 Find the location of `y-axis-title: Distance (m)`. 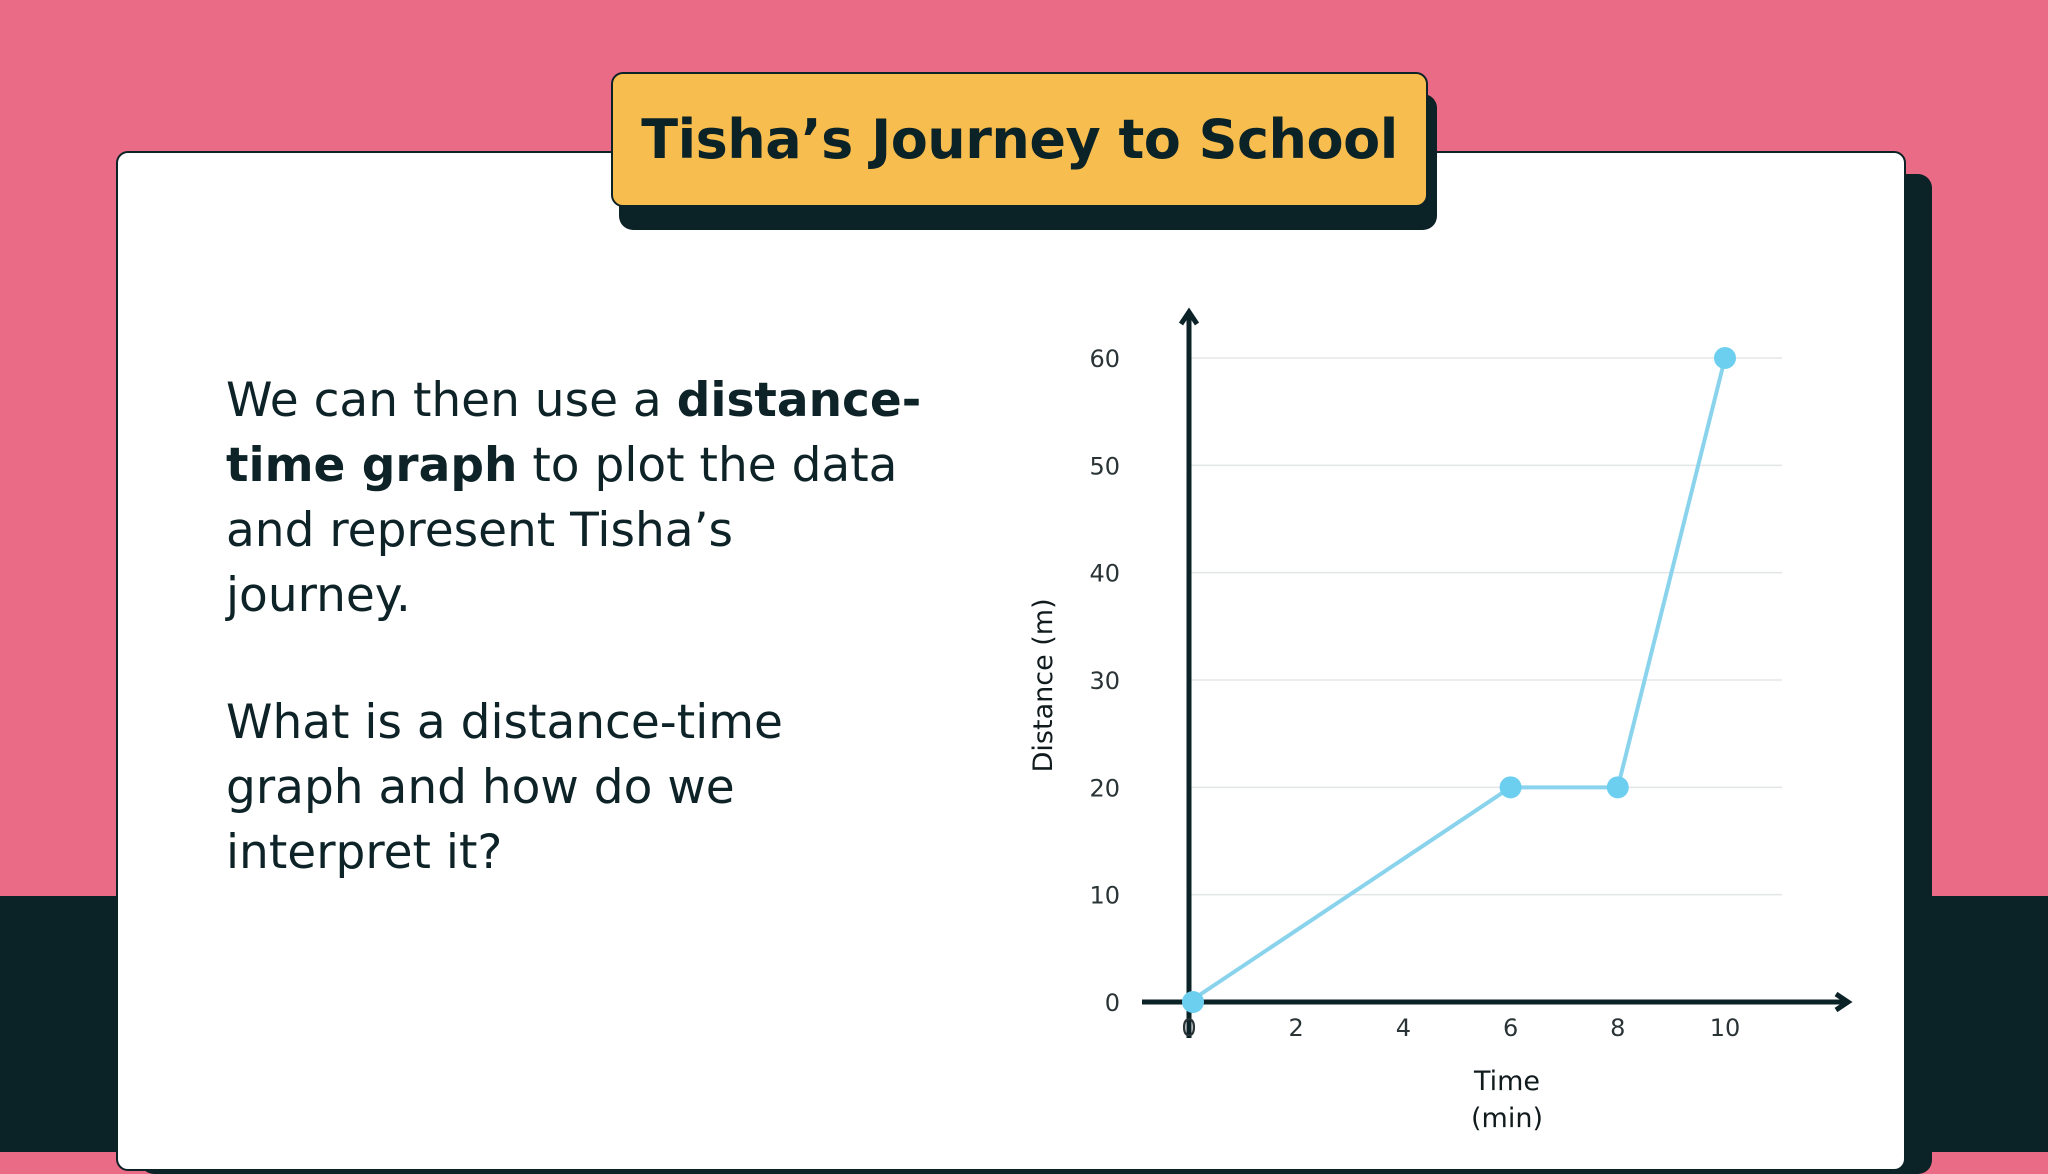

y-axis-title: Distance (m) is located at coordinates (1043, 685).